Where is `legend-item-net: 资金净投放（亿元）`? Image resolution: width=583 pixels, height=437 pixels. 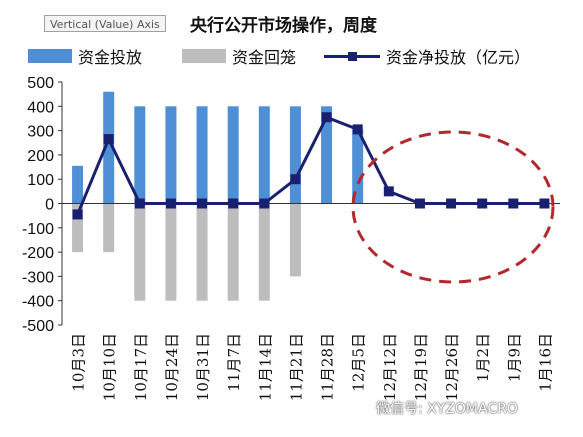 legend-item-net: 资金净投放（亿元） is located at coordinates (427, 56).